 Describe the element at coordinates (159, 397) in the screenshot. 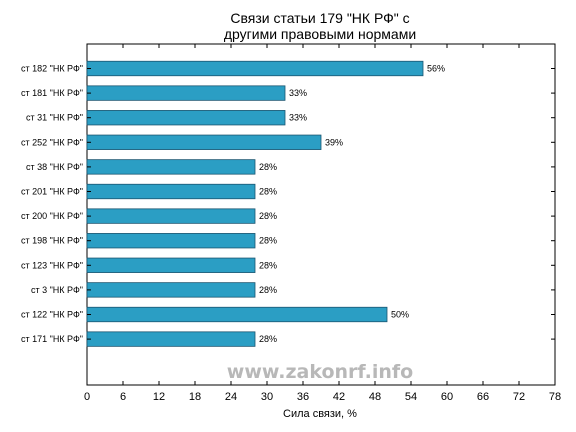

I see `x-tick-label: 12` at that location.